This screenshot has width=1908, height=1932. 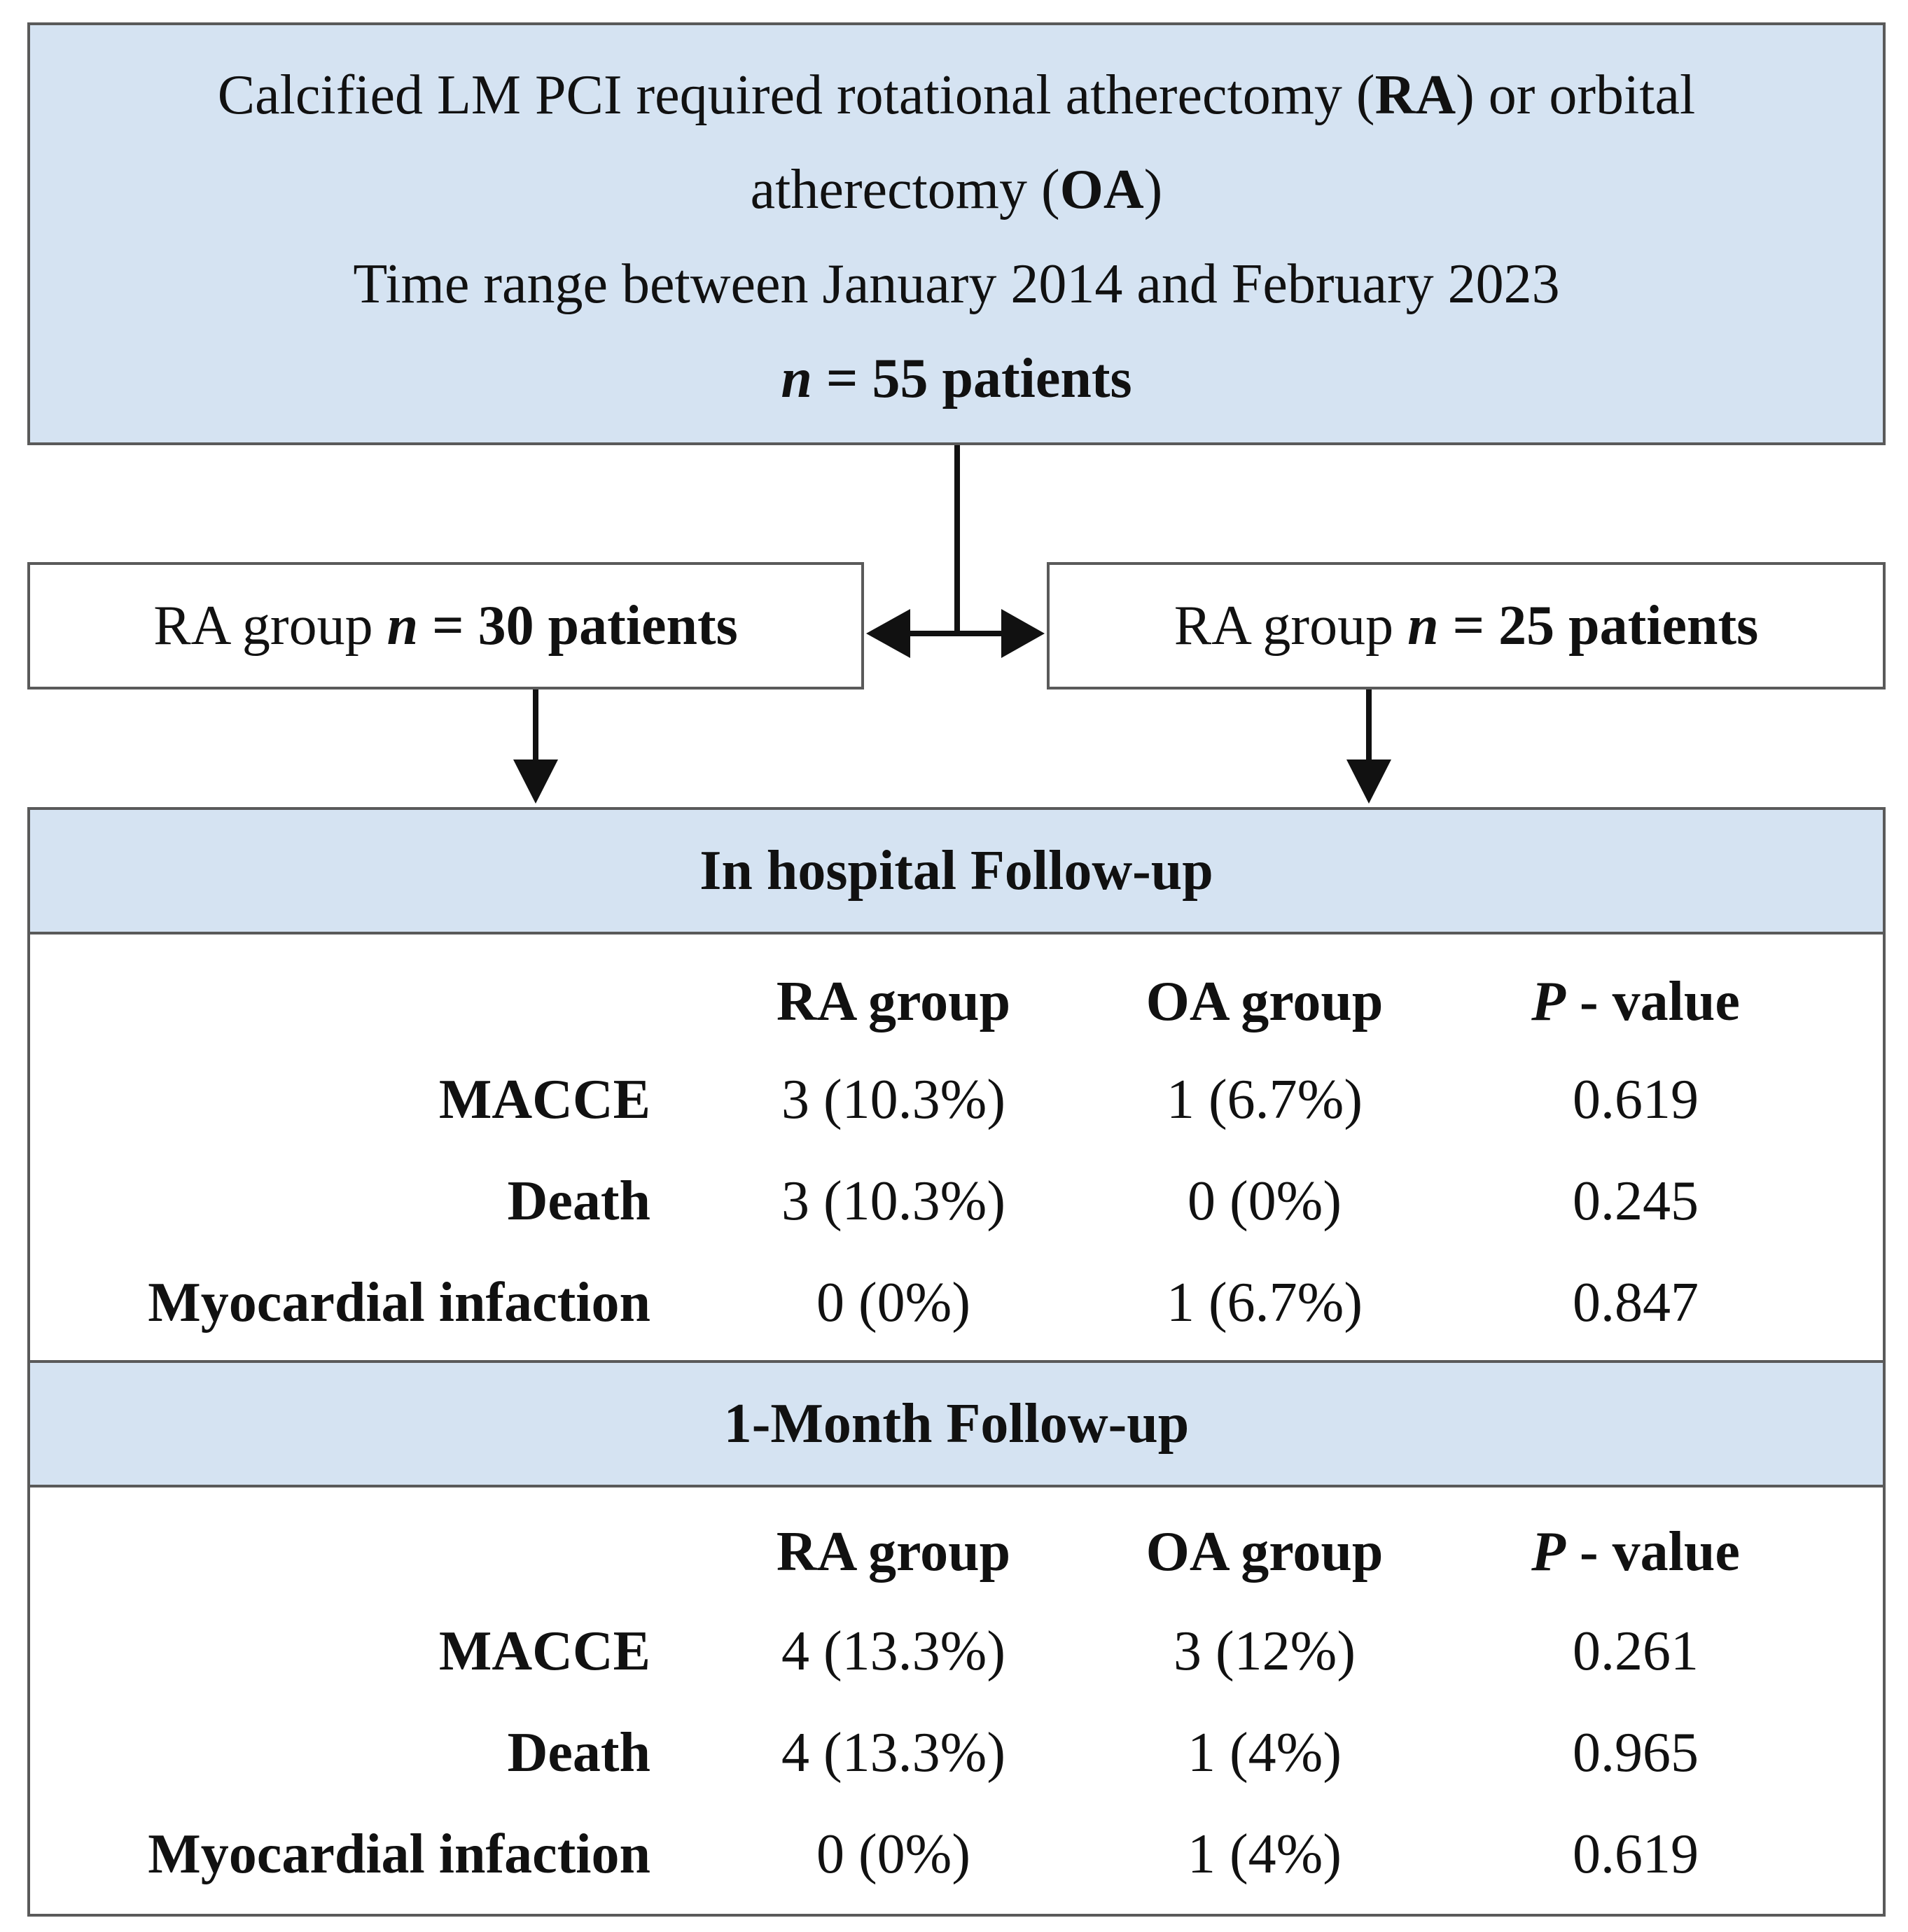 What do you see at coordinates (957, 1424) in the screenshot?
I see `one-month-header: 1-Month Follow-up` at bounding box center [957, 1424].